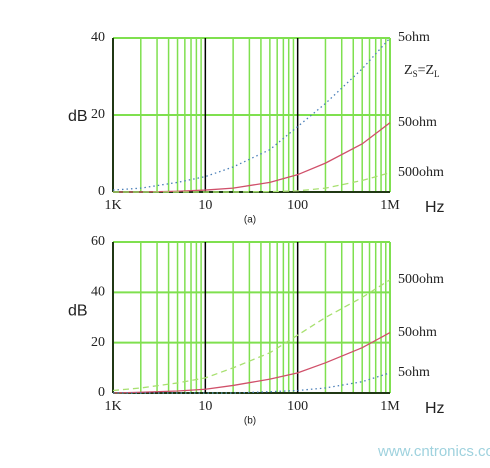 Image resolution: width=490 pixels, height=468 pixels. I want to click on y-tick-label: 60, so click(98, 241).